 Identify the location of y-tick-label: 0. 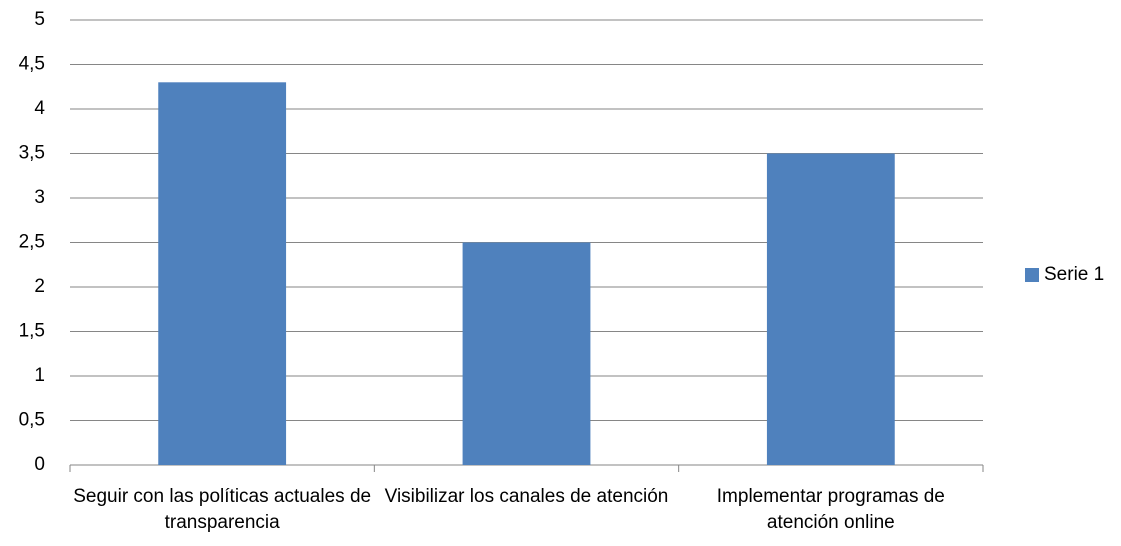
(39, 464).